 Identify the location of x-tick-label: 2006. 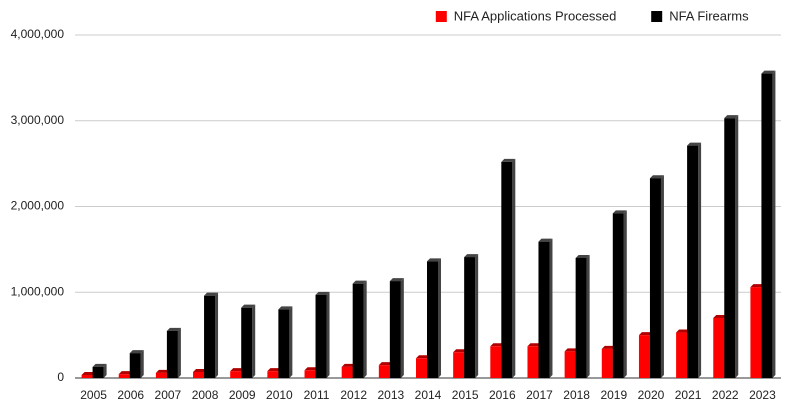
(130, 395).